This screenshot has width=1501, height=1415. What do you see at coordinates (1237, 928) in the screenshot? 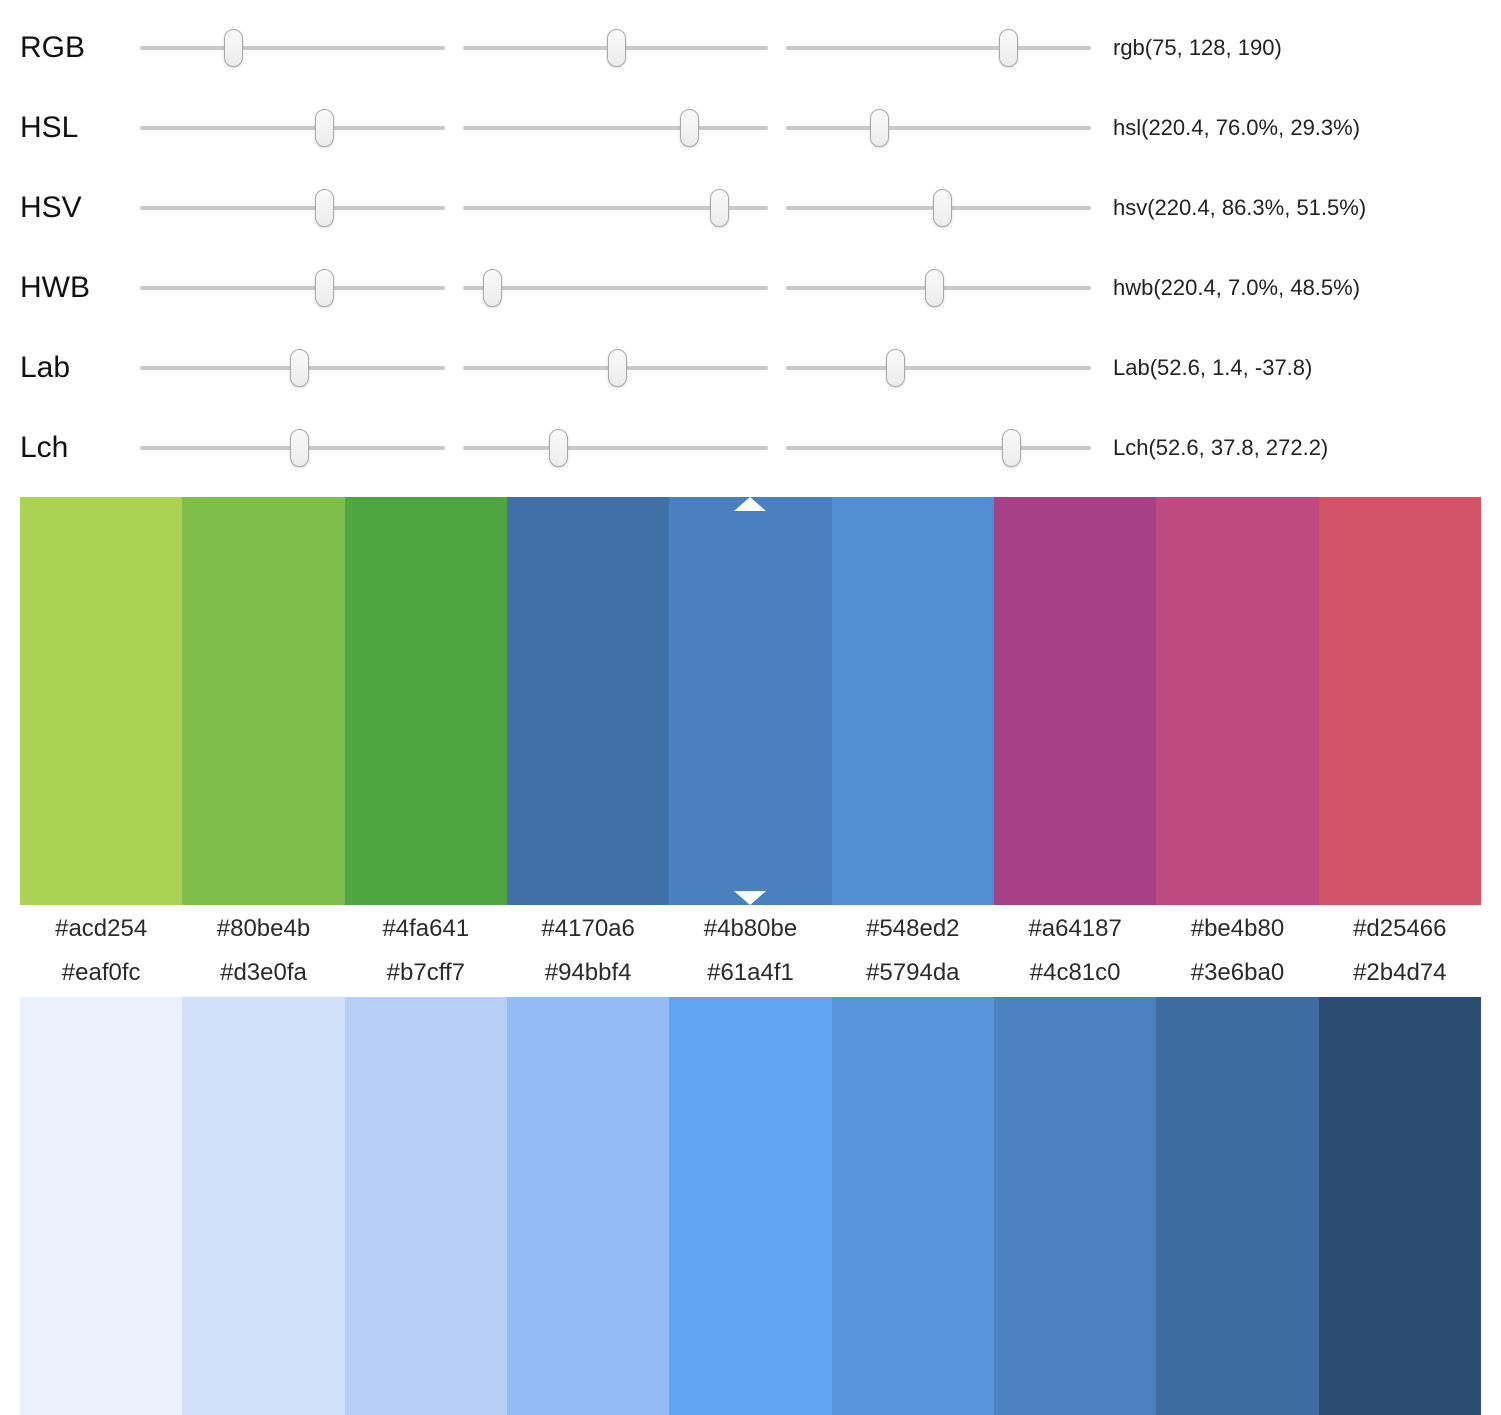
I see `hex-label: #be4b80` at bounding box center [1237, 928].